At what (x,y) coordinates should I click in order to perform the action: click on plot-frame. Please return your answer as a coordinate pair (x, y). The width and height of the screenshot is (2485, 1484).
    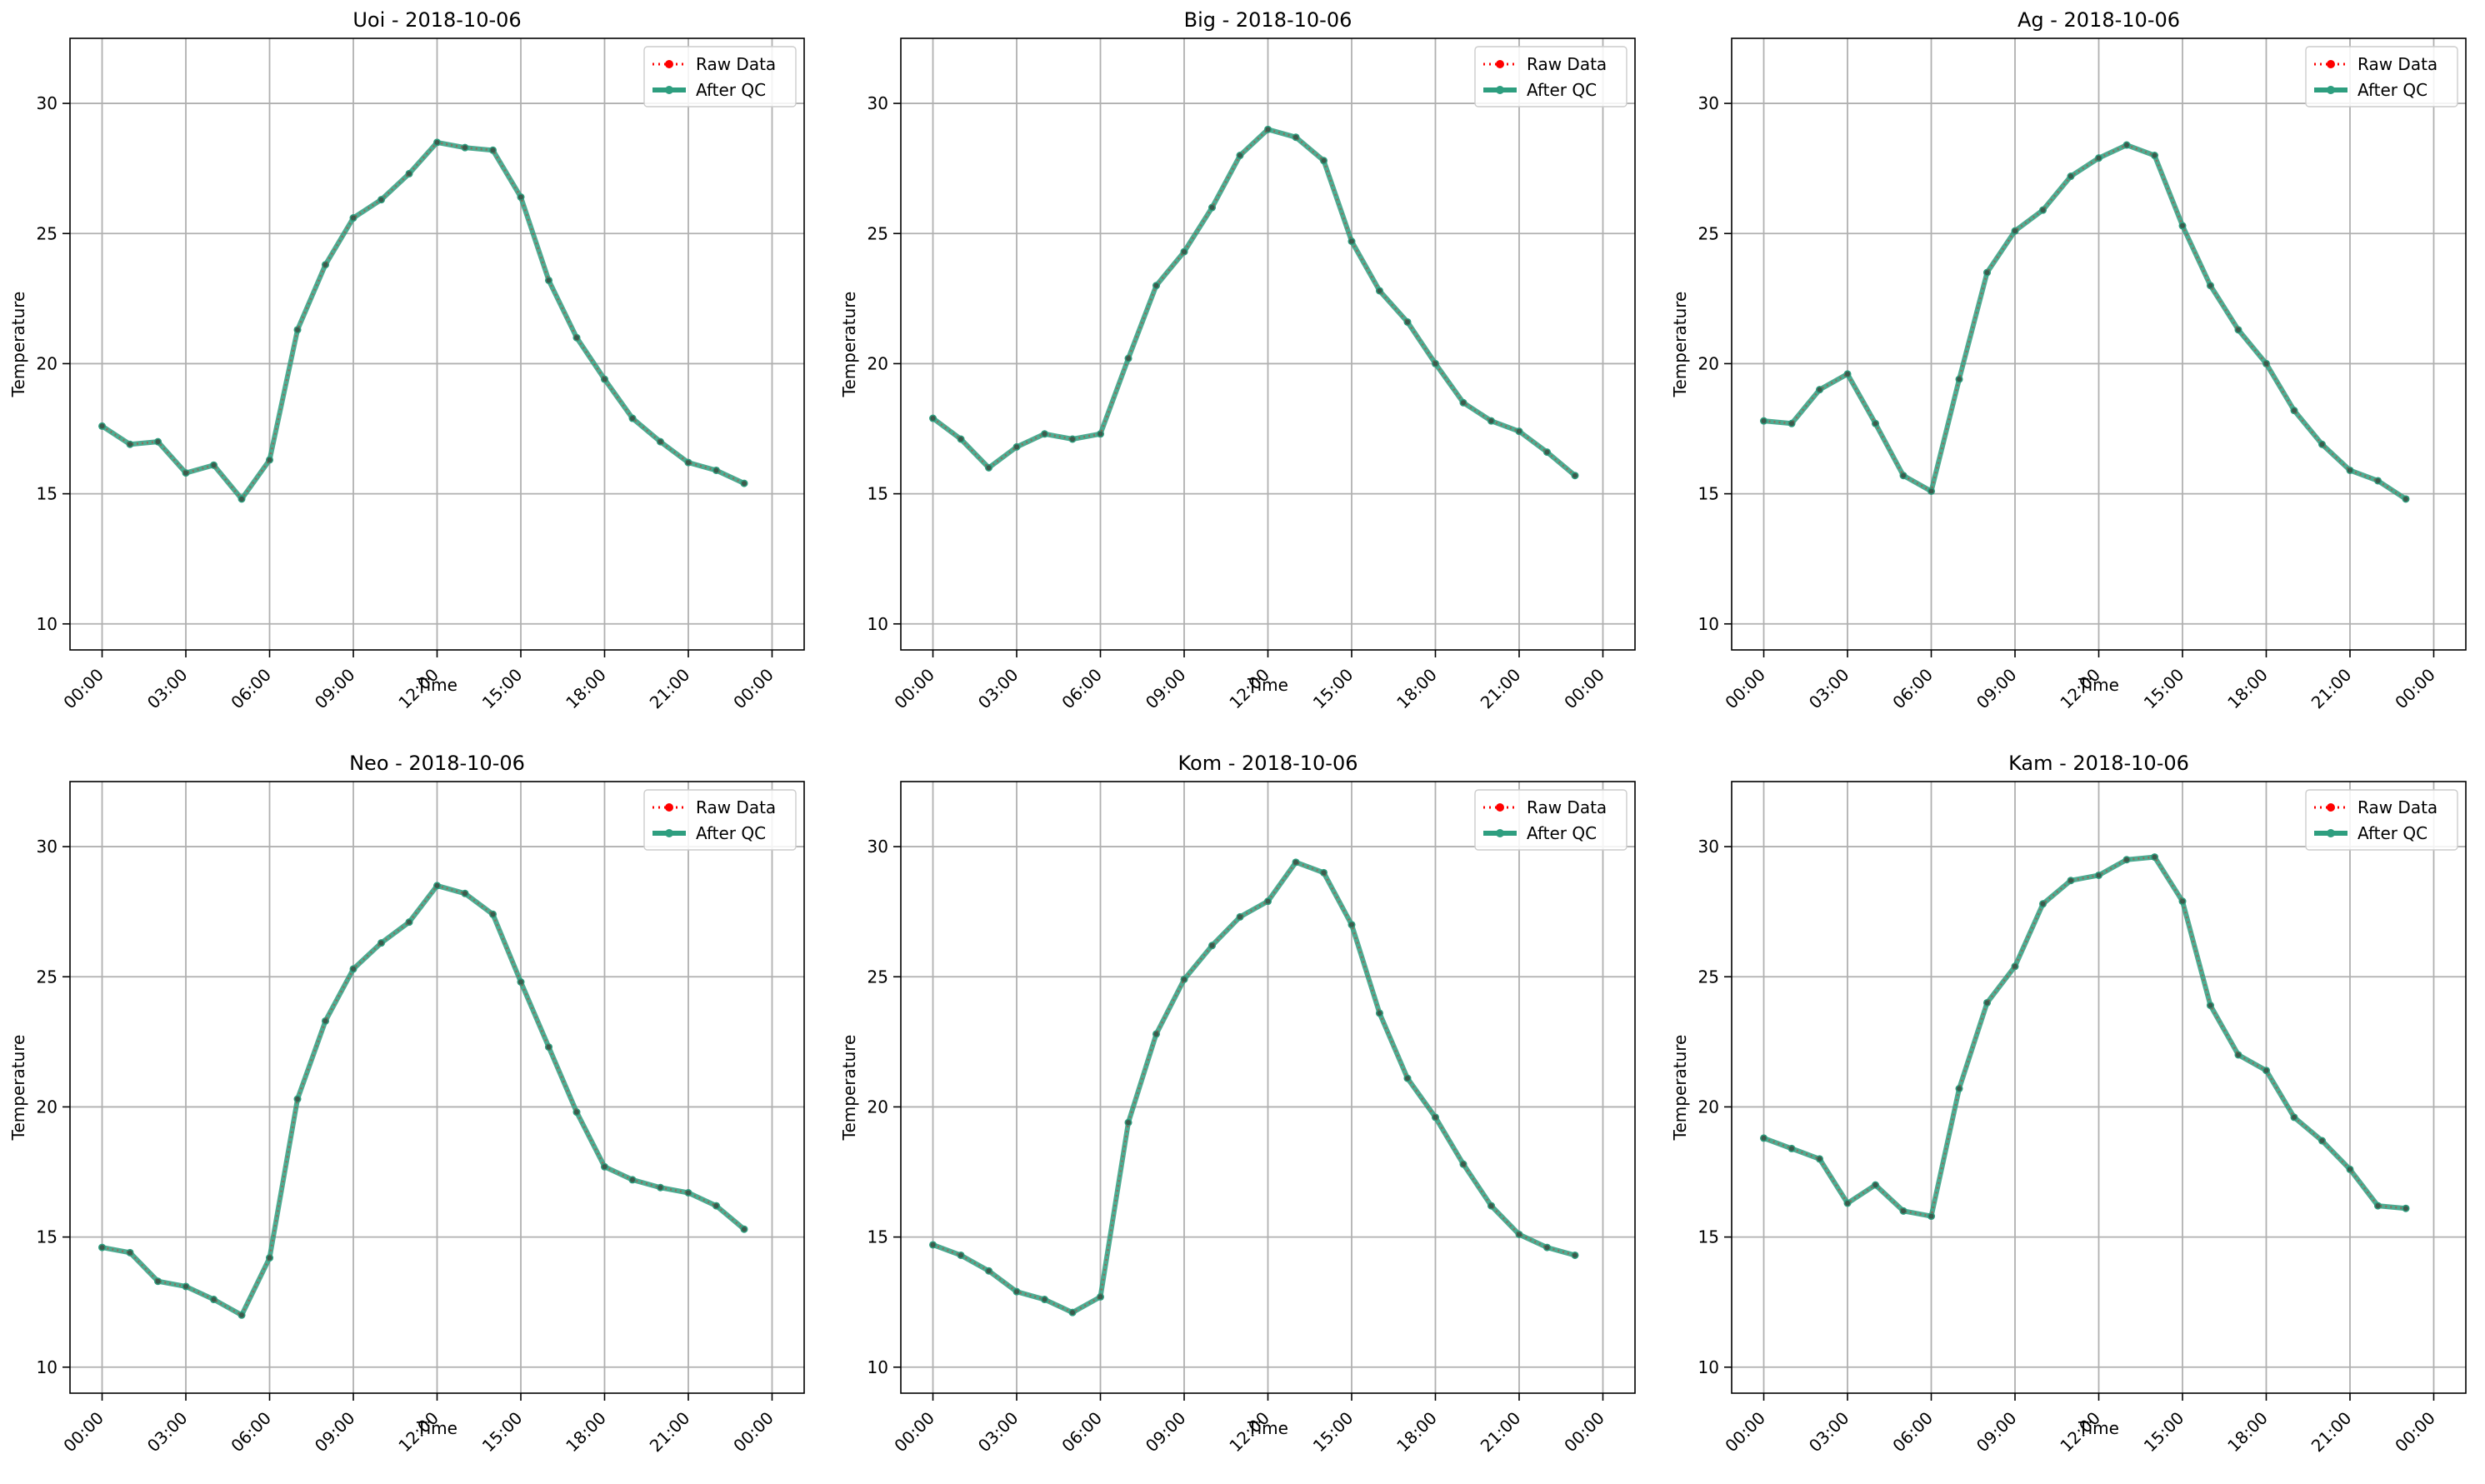
    Looking at the image, I should click on (1268, 1088).